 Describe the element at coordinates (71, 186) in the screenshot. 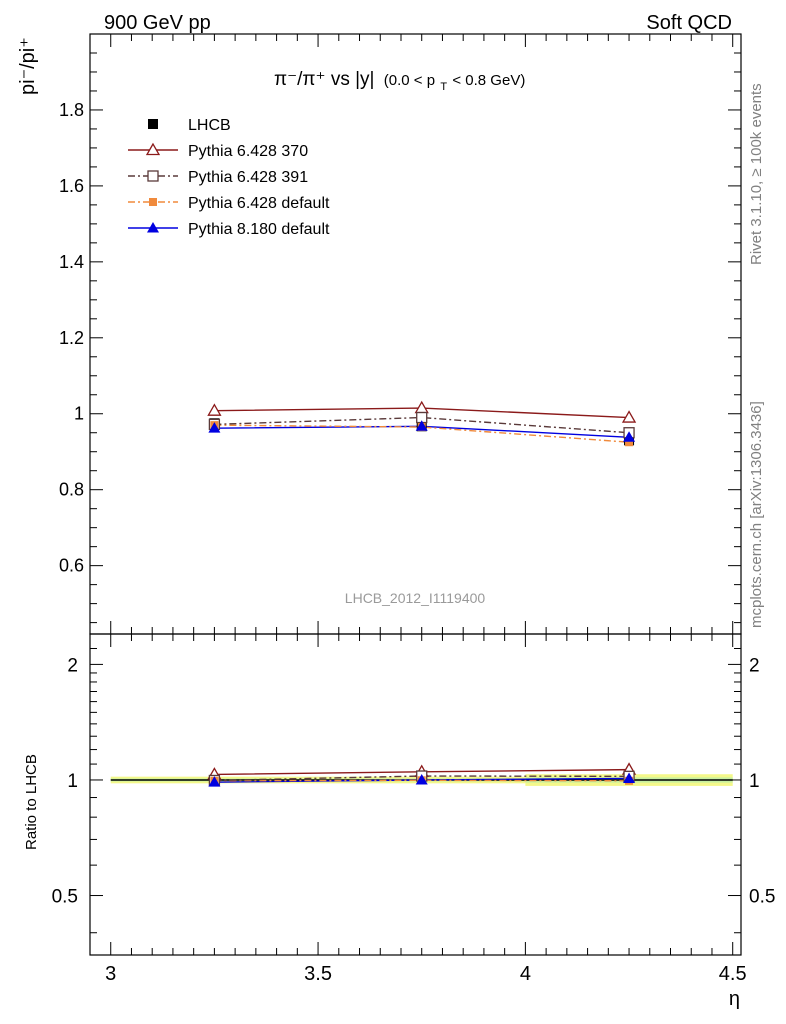

I see `main-y-tick-label: 1.6` at that location.